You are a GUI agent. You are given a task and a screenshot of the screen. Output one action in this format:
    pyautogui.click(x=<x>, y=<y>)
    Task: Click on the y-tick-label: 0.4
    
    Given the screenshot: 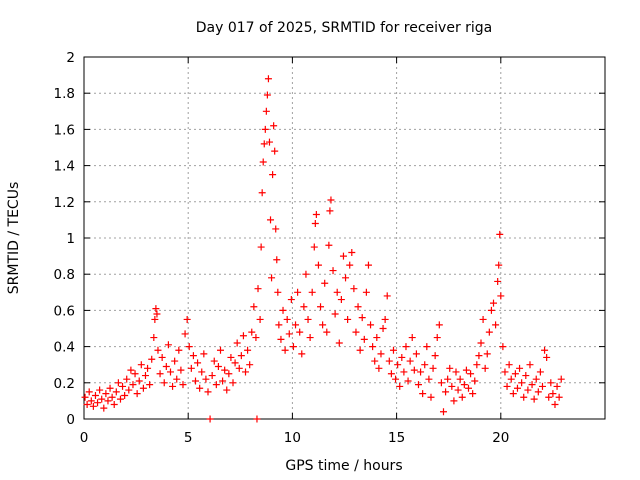 What is the action you would take?
    pyautogui.click(x=64, y=348)
    